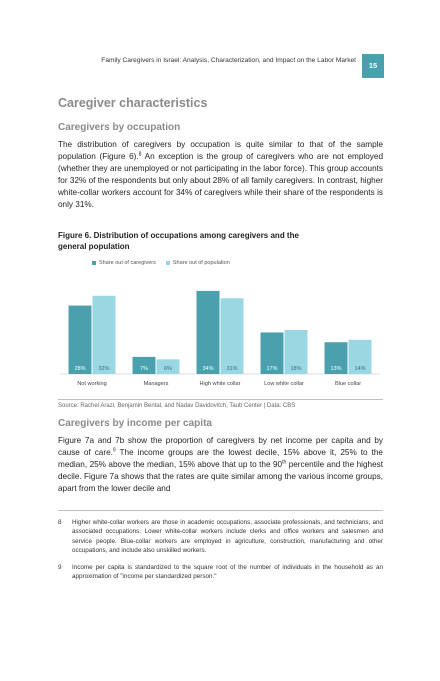 The width and height of the screenshot is (440, 681). What do you see at coordinates (144, 369) in the screenshot?
I see `data-label: 7%` at bounding box center [144, 369].